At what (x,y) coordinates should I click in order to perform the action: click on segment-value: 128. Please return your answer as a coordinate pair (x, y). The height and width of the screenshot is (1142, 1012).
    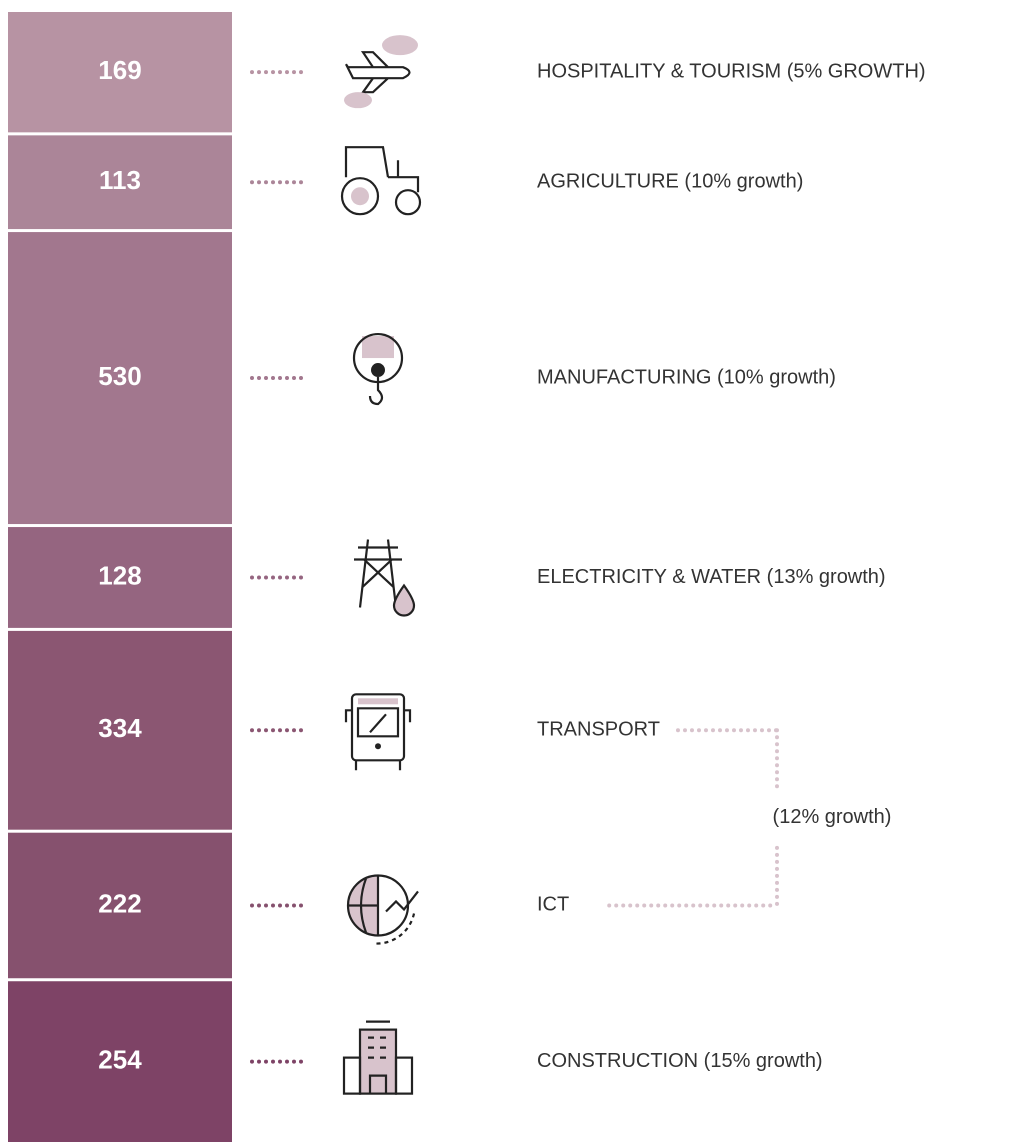
    Looking at the image, I should click on (119, 575).